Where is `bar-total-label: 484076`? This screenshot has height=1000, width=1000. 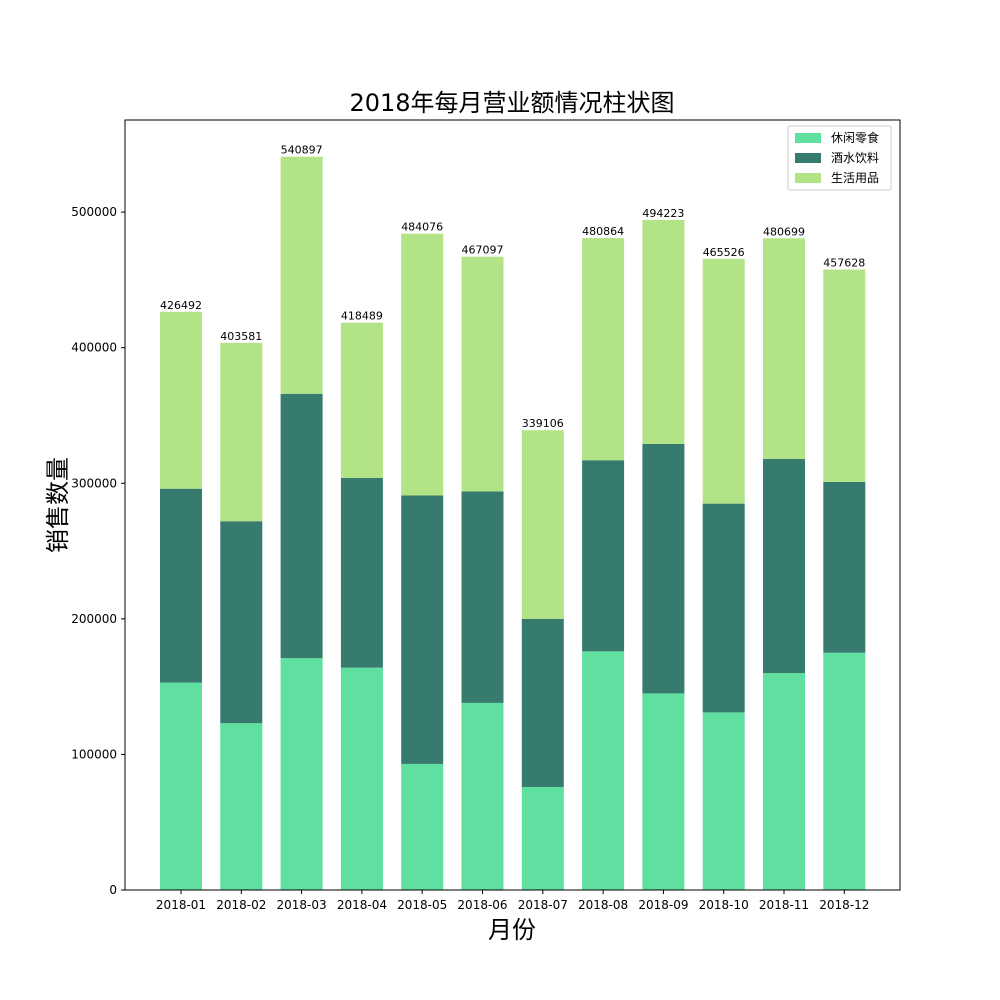
bar-total-label: 484076 is located at coordinates (422, 227).